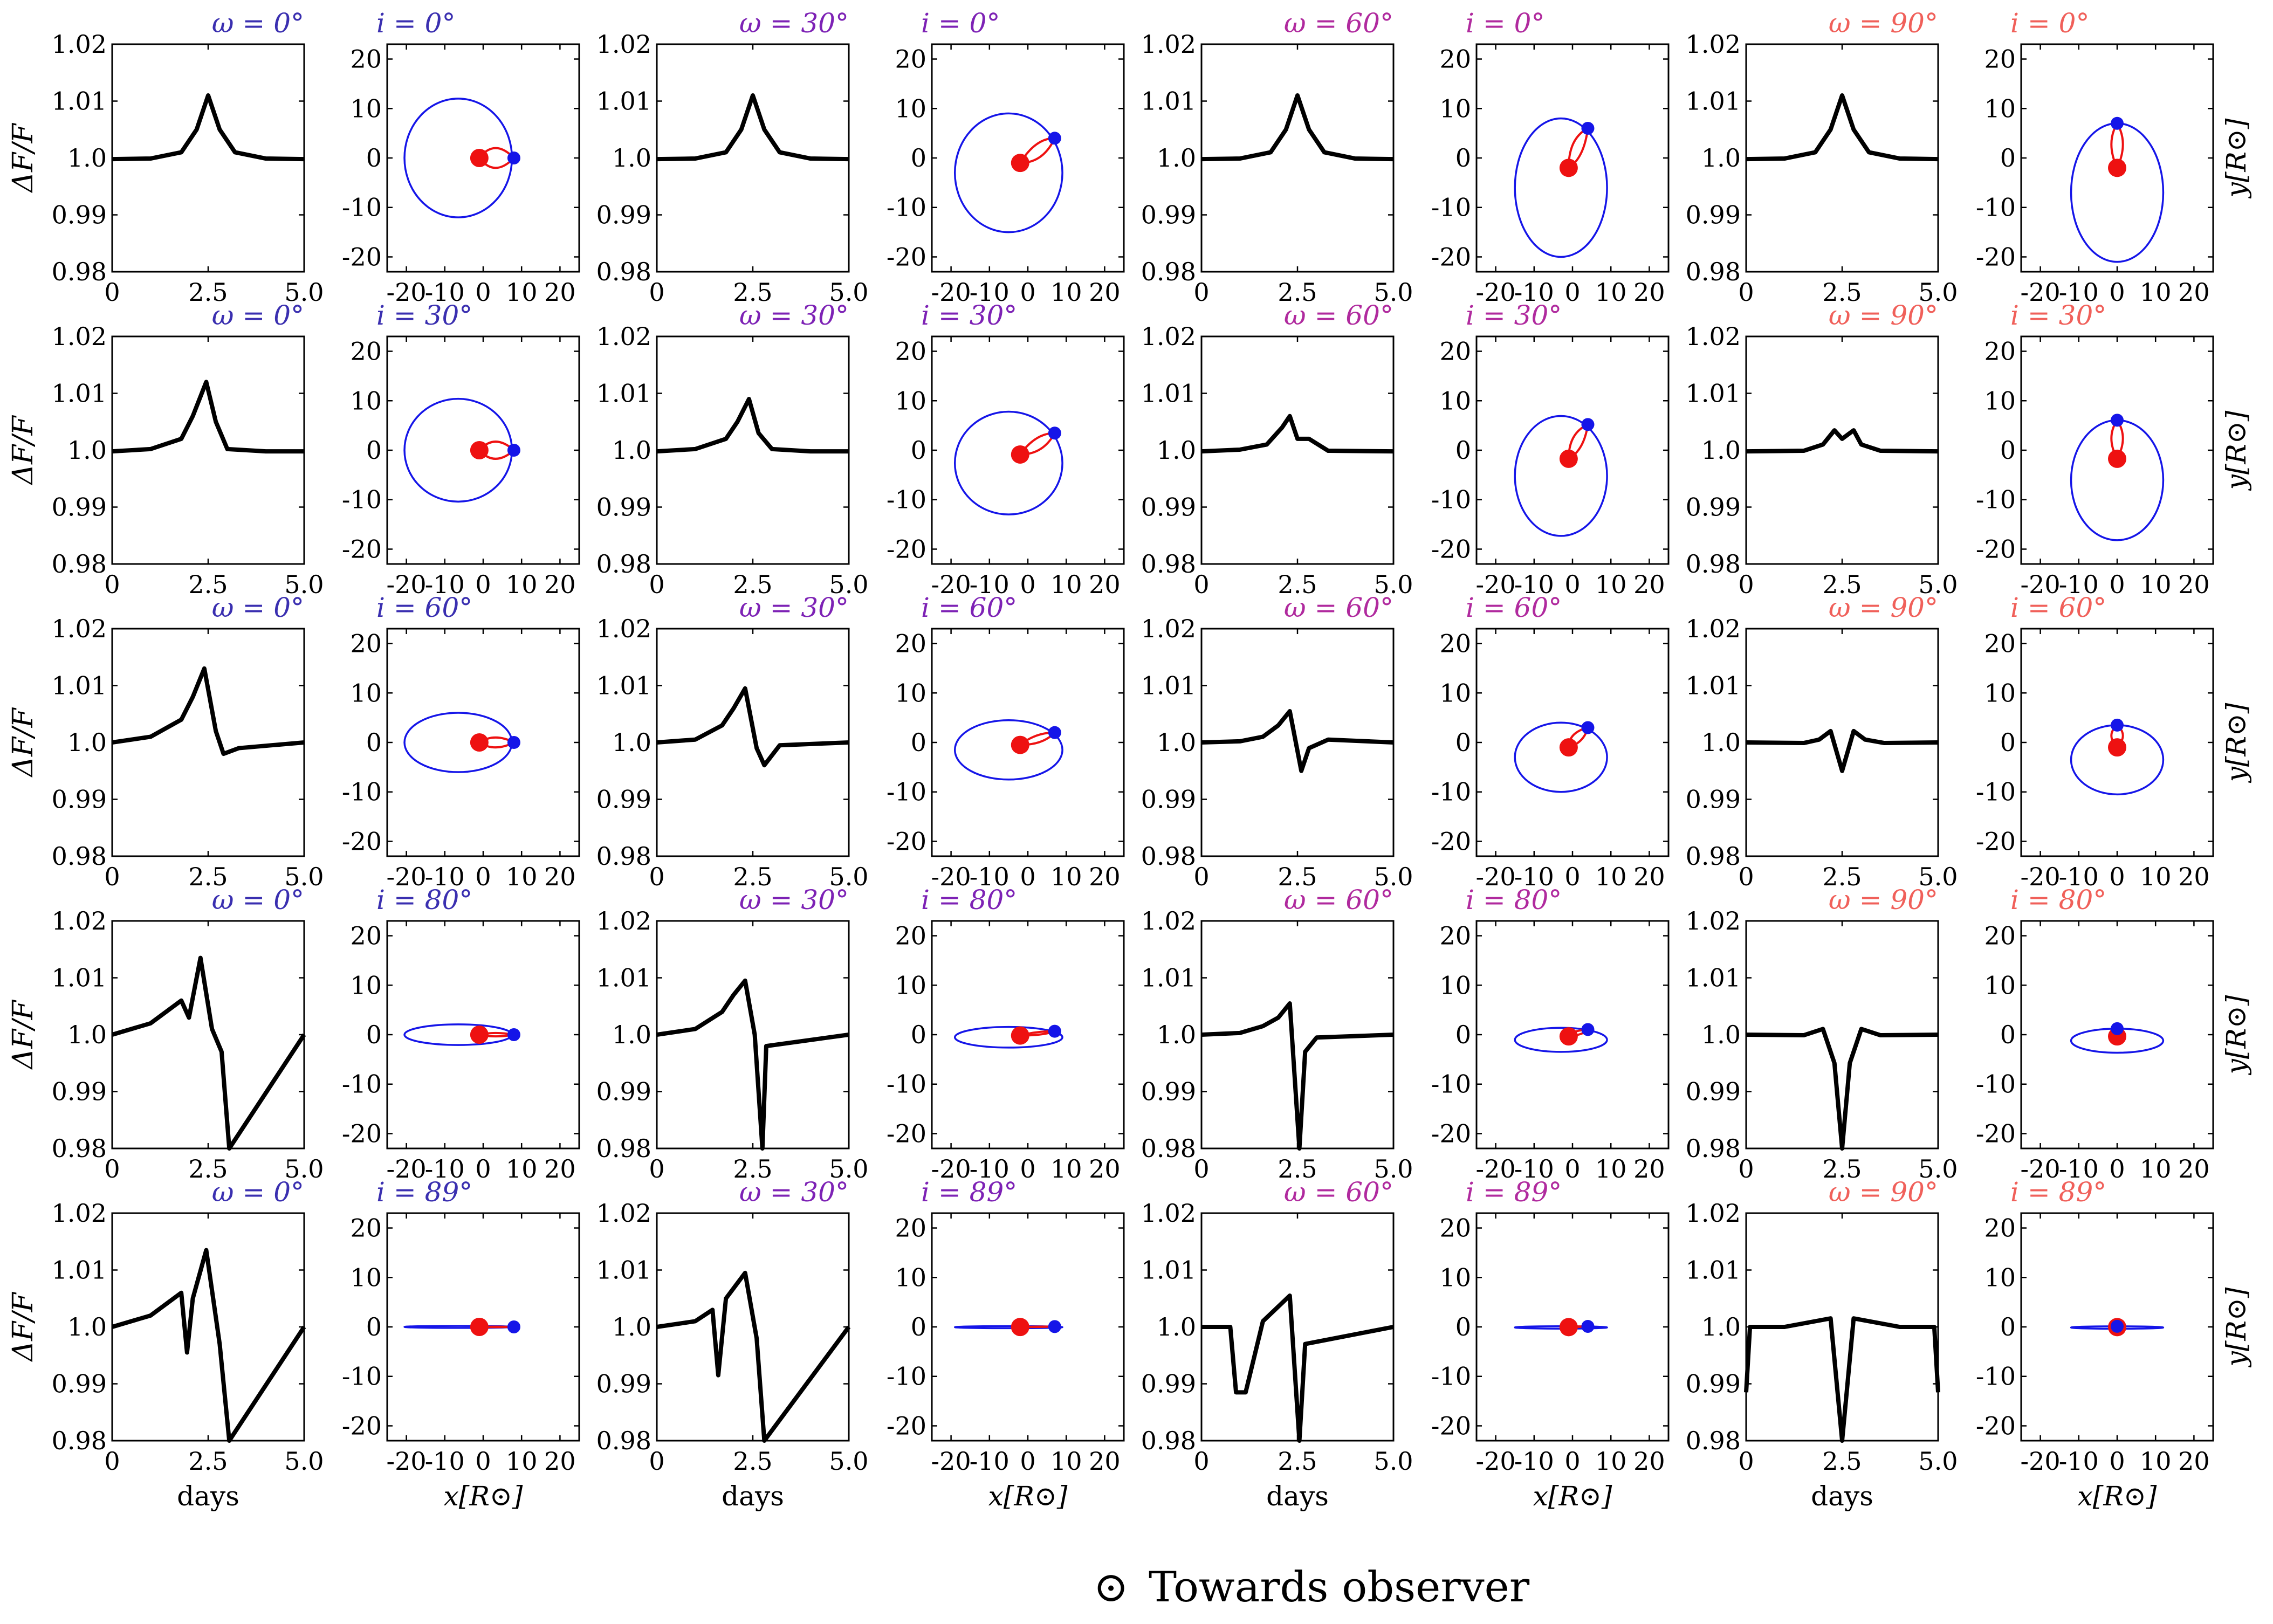 The width and height of the screenshot is (2273, 1624). I want to click on orbit-x-axis-label: x[R⊙], so click(1028, 1496).